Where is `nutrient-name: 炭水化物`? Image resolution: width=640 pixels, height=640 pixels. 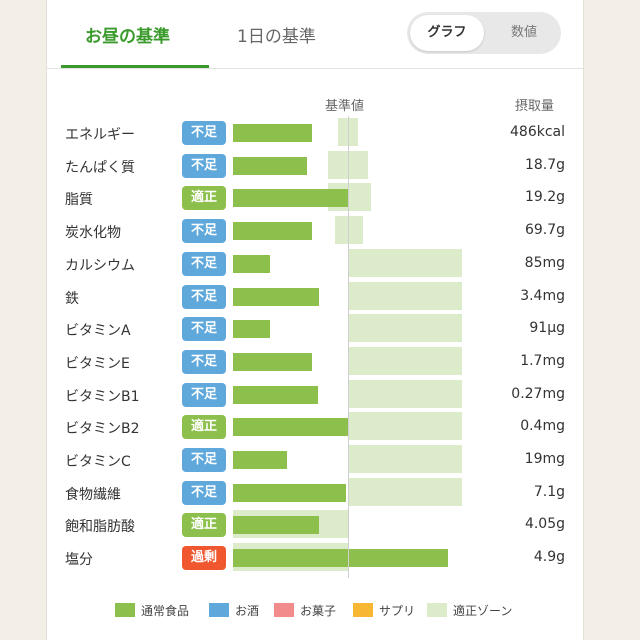
nutrient-name: 炭水化物 is located at coordinates (93, 233).